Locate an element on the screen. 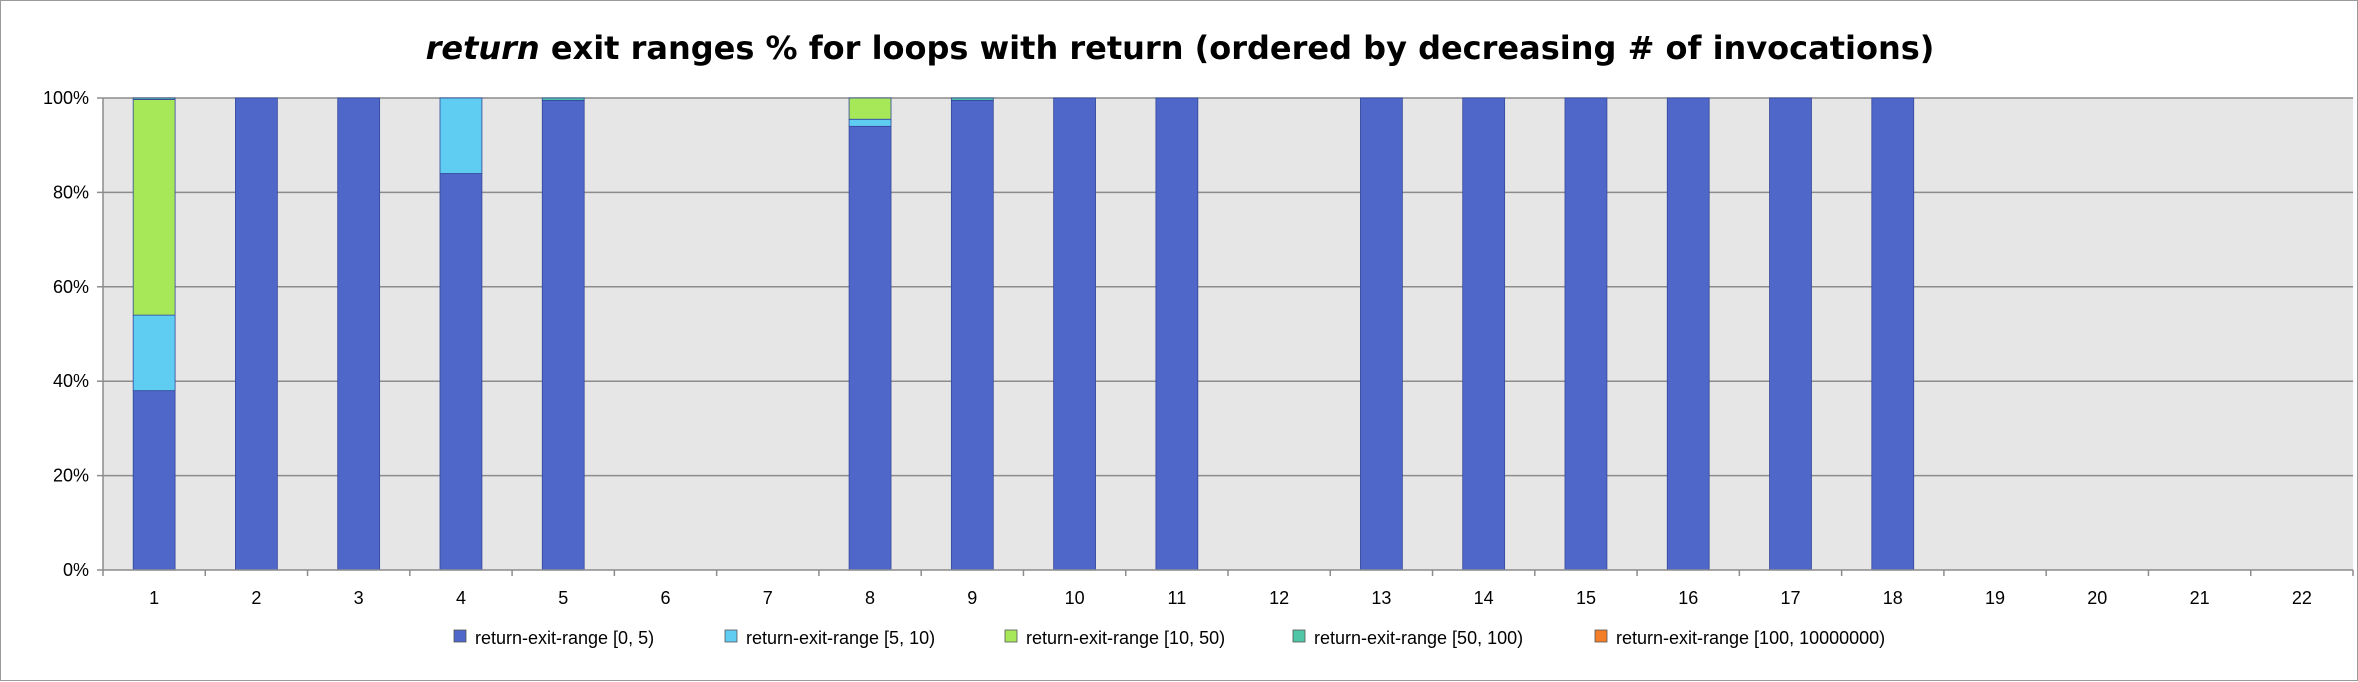 The width and height of the screenshot is (2358, 682). x-tick-label: 19 is located at coordinates (1995, 598).